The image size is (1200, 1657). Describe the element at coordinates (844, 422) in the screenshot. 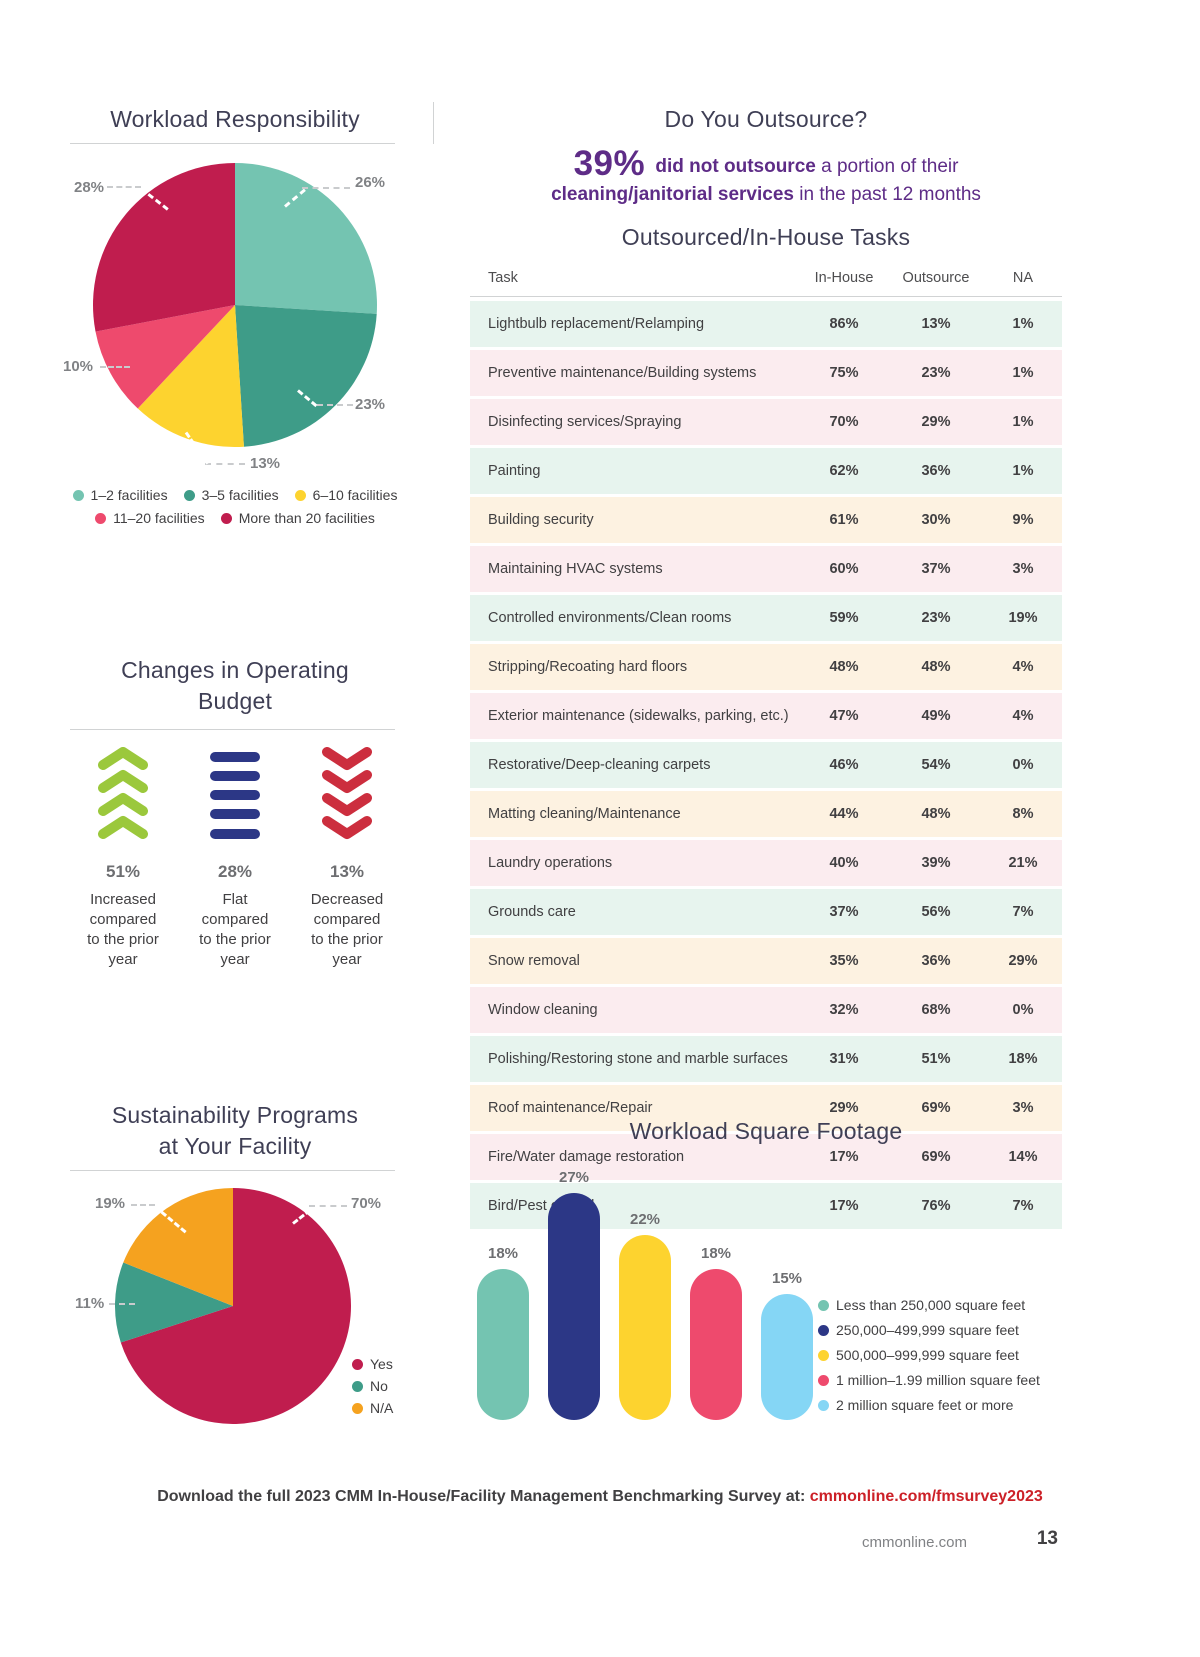

I see `value-cell: 70%` at that location.